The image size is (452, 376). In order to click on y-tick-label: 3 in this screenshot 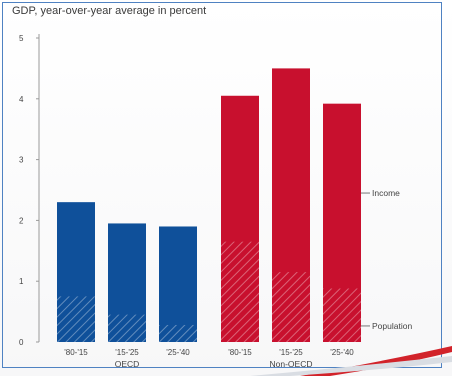, I will do `click(21, 160)`.